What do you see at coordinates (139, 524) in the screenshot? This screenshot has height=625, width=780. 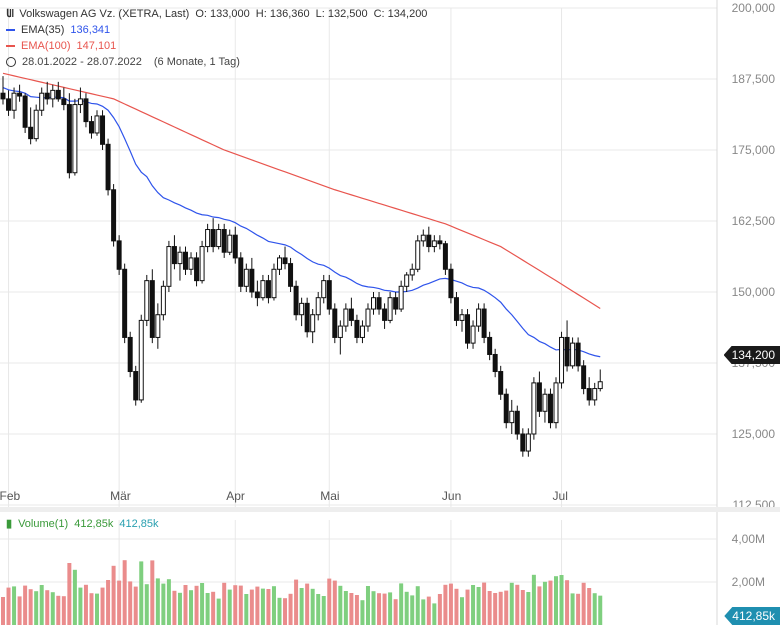 I see `volume-value-2: 412,85k` at bounding box center [139, 524].